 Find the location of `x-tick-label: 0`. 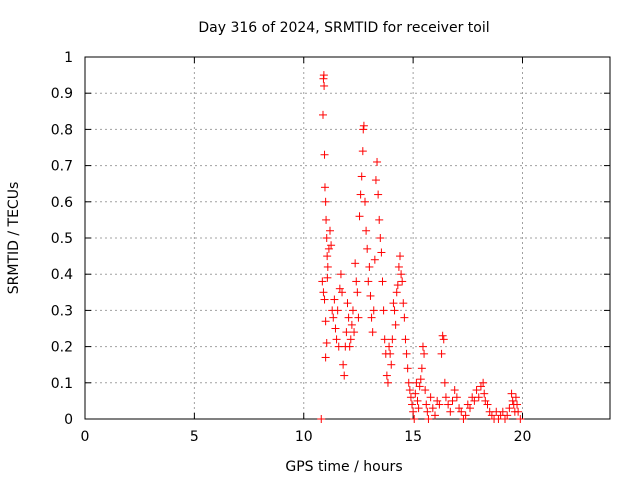

x-tick-label: 0 is located at coordinates (85, 437).